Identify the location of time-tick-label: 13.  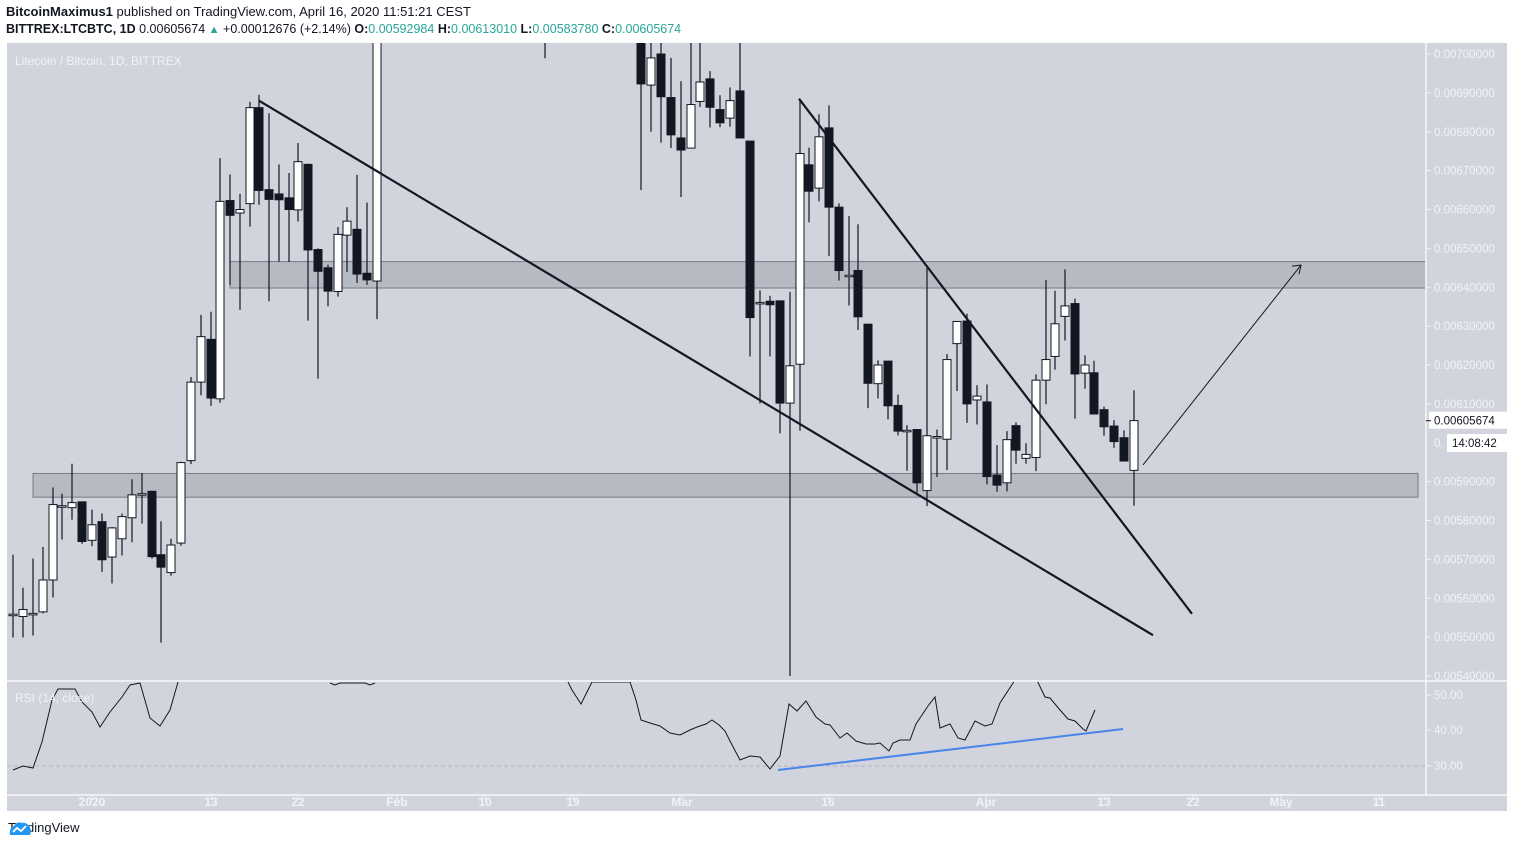
(211, 802).